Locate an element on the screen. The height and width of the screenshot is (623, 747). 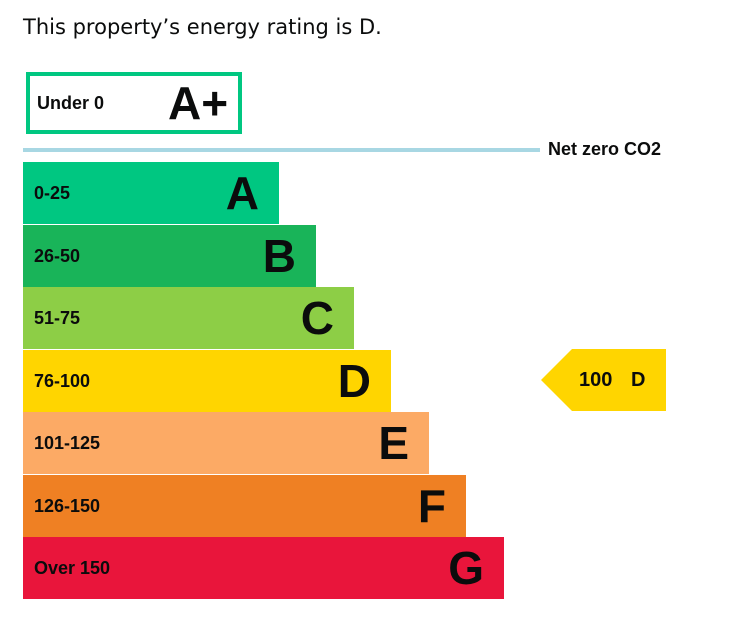
band-a-letter: A is located at coordinates (242, 193).